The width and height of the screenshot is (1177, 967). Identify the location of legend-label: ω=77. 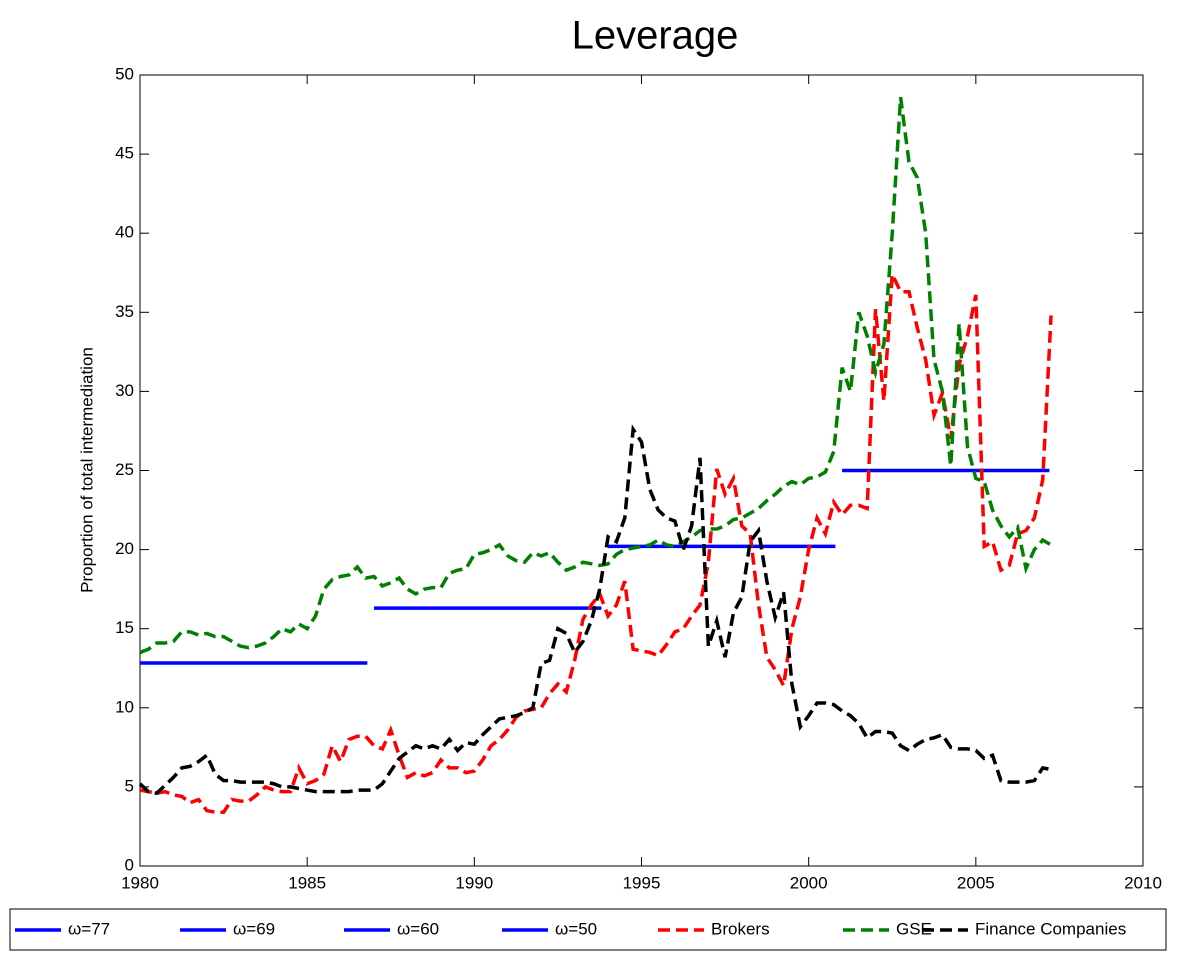
(89, 928).